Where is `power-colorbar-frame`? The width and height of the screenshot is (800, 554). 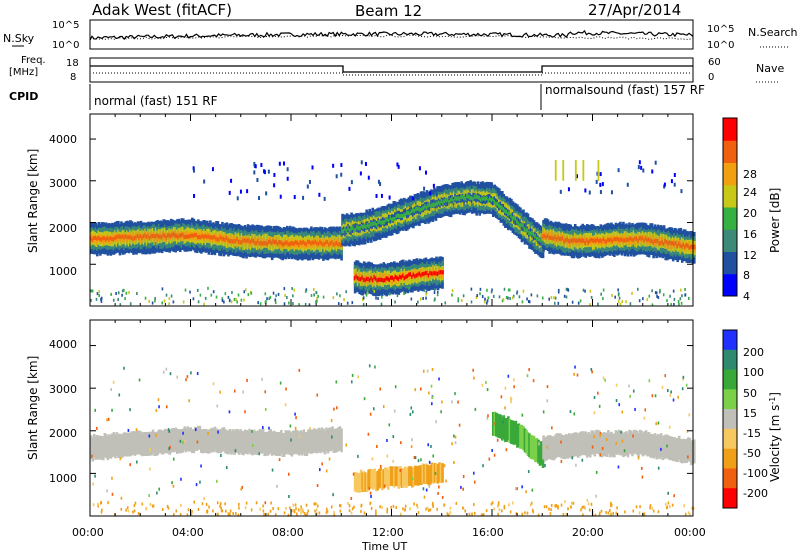 power-colorbar-frame is located at coordinates (730, 207).